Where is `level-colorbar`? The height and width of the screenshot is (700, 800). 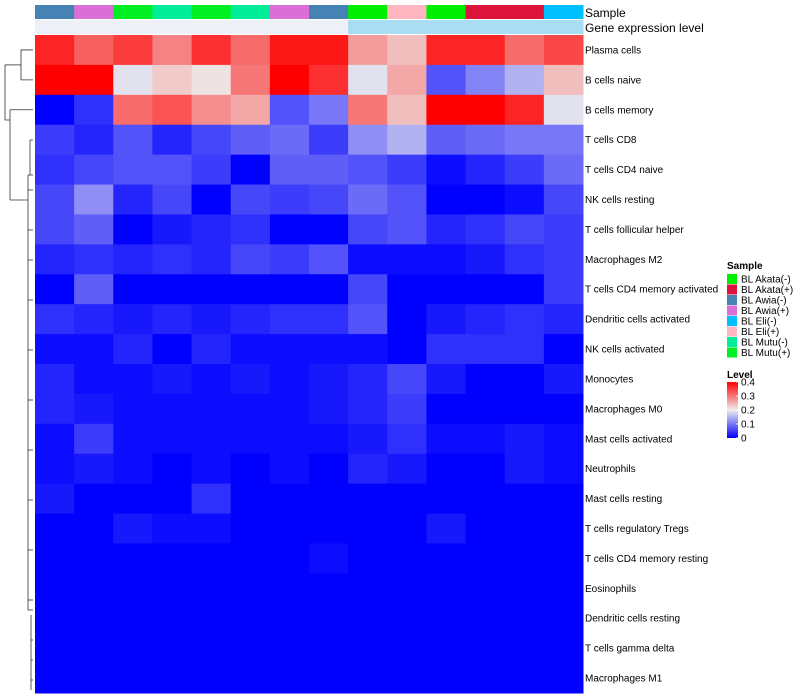
level-colorbar is located at coordinates (732, 410).